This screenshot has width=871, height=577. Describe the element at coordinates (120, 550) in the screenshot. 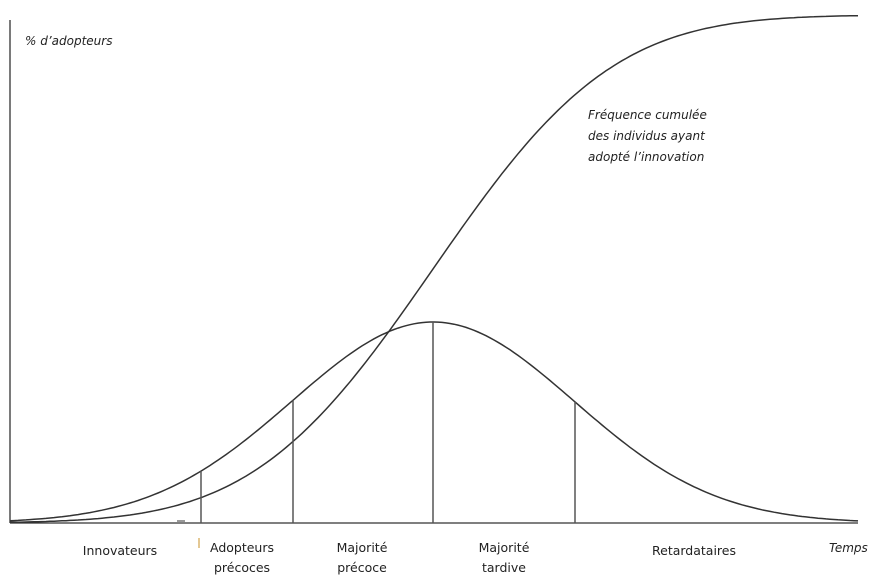

I see `segment-label: Innovateurs` at that location.